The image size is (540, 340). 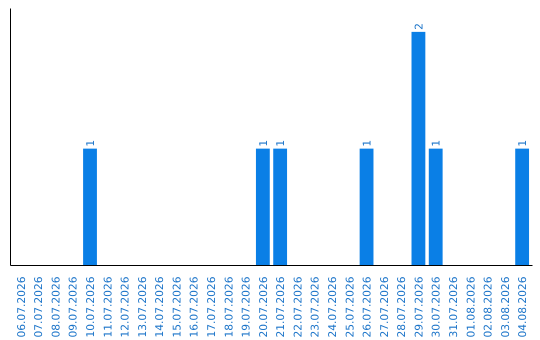 I want to click on x-tick-label: 20.07.2026, so click(x=263, y=307).